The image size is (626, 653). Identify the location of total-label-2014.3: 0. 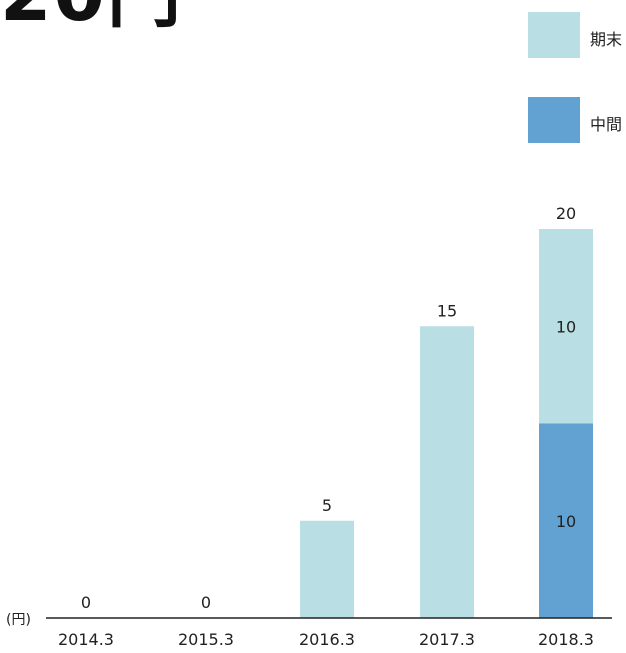
(86, 602).